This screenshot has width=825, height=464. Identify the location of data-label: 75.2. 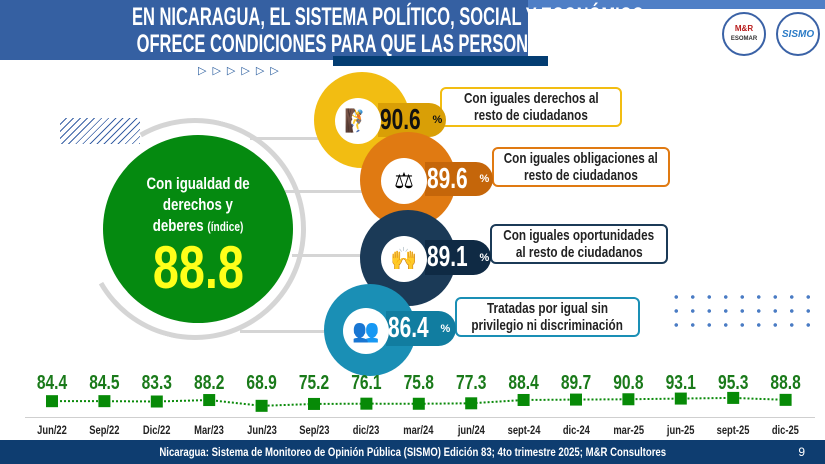
(314, 382).